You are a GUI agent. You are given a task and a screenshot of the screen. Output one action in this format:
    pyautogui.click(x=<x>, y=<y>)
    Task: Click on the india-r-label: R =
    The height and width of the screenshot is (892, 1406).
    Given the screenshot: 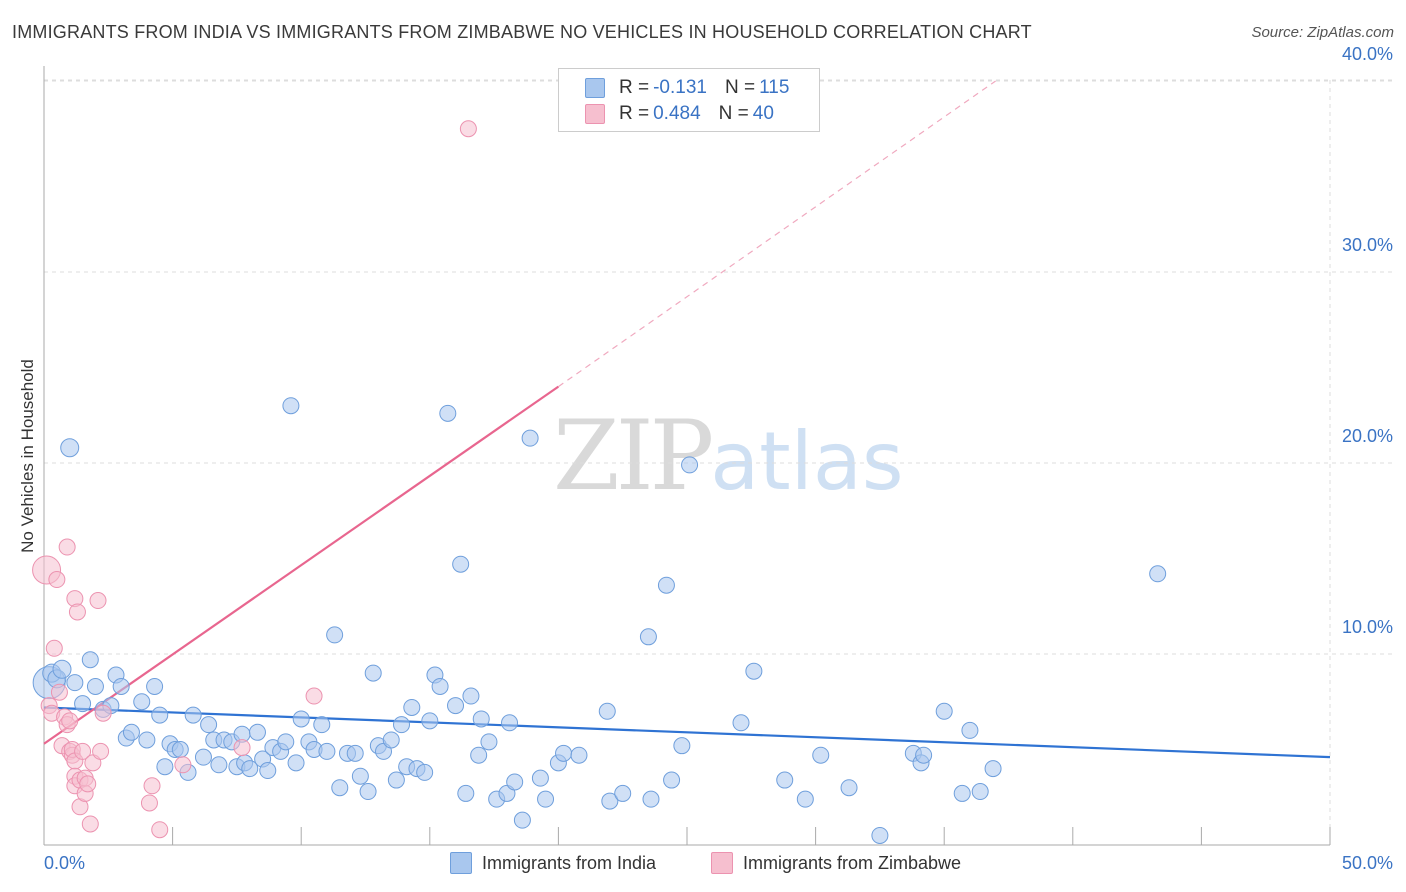 What is the action you would take?
    pyautogui.click(x=634, y=87)
    